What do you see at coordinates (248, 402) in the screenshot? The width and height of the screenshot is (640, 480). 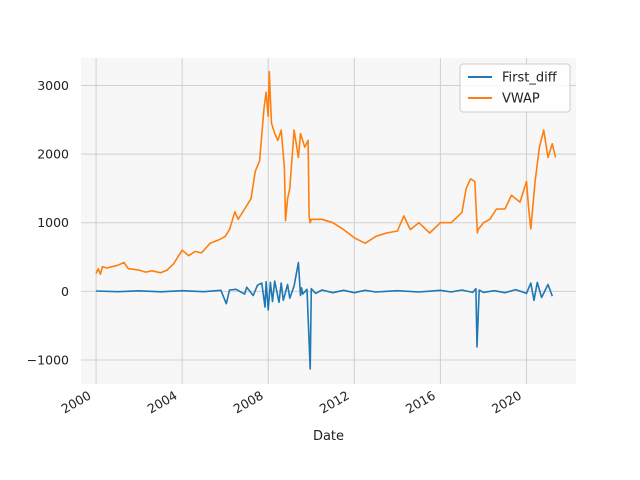 I see `x-tick-label: 2008` at bounding box center [248, 402].